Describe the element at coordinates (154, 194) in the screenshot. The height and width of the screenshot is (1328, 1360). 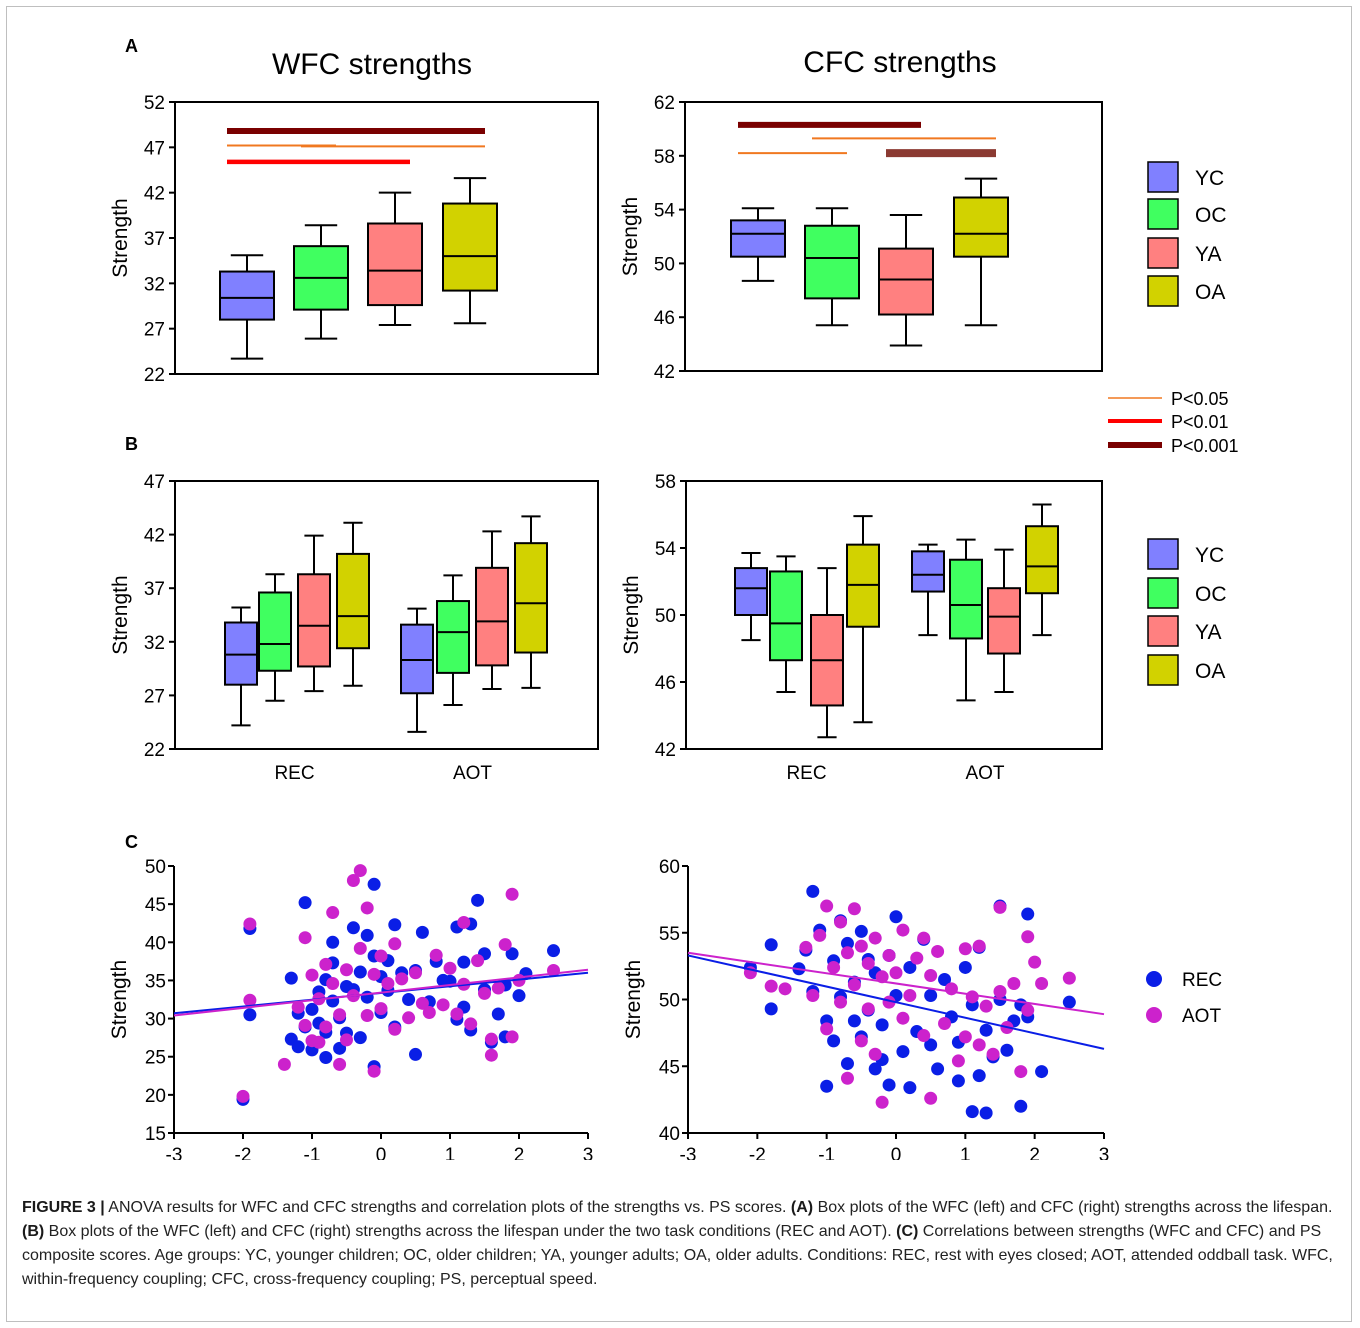
I see `a-left-ytick-label: 42` at that location.